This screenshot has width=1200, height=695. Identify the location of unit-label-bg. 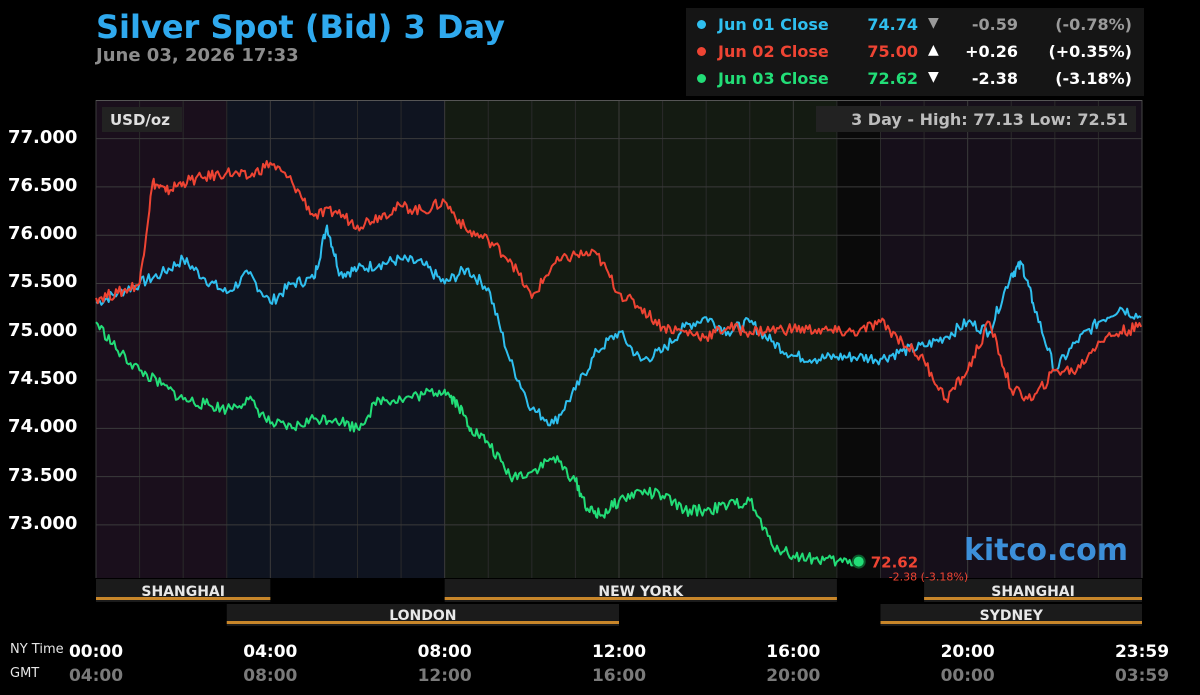
(142, 119).